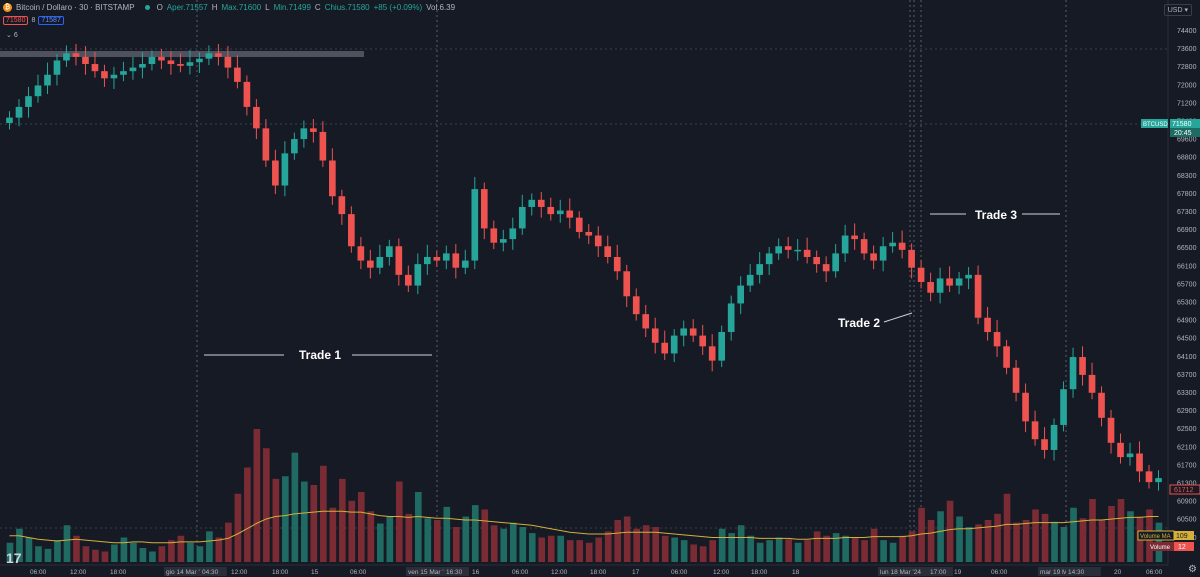  Describe the element at coordinates (1155, 537) in the screenshot. I see `volume-ma-text: Volume MA` at that location.